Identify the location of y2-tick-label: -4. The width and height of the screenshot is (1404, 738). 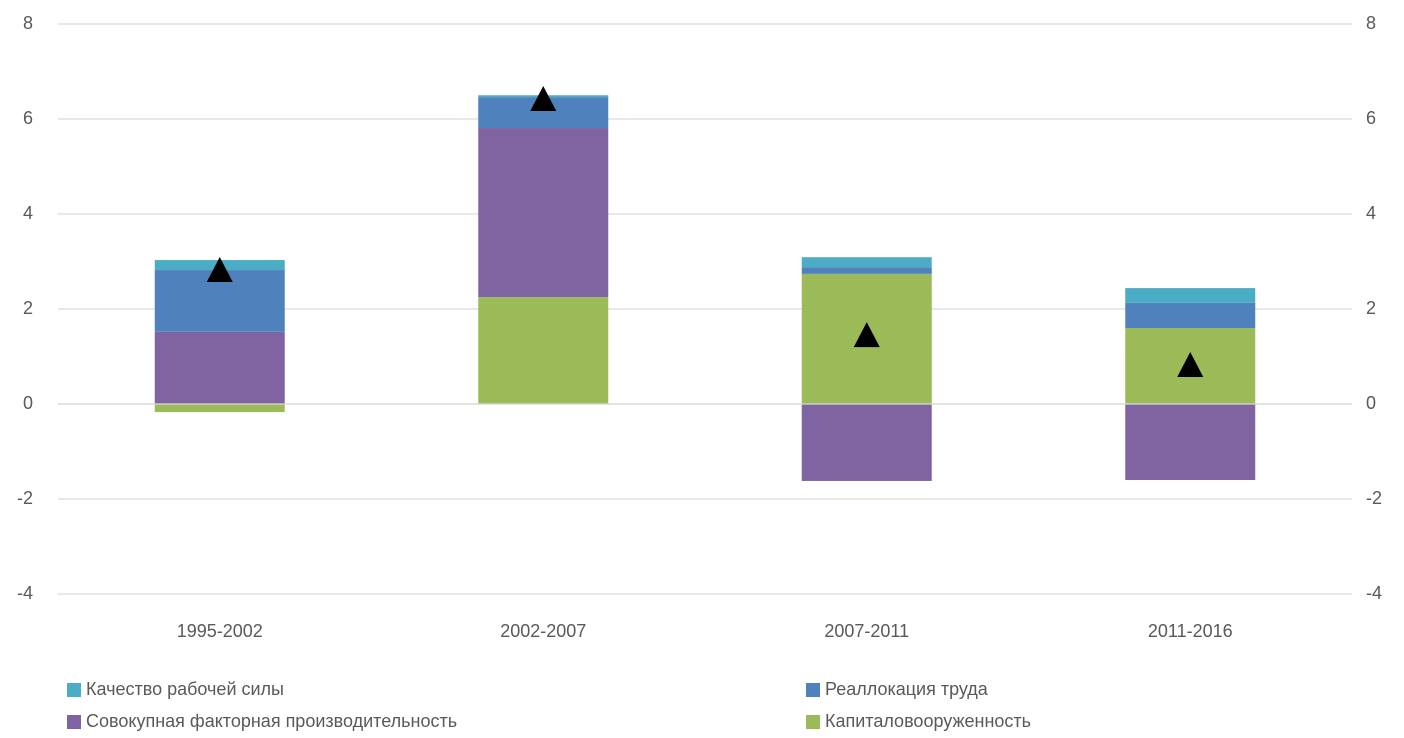
(1374, 593).